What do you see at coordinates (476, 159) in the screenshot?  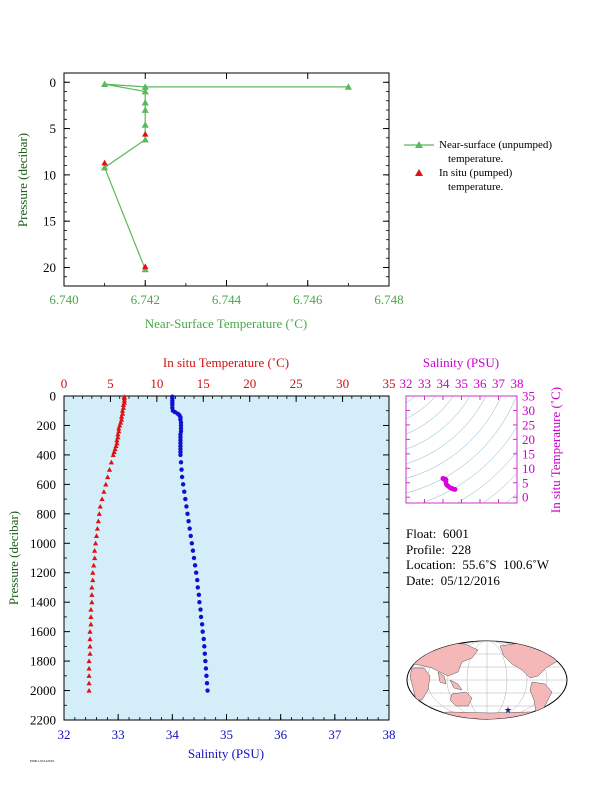 I see `legend-unpumped-line2: temperature.` at bounding box center [476, 159].